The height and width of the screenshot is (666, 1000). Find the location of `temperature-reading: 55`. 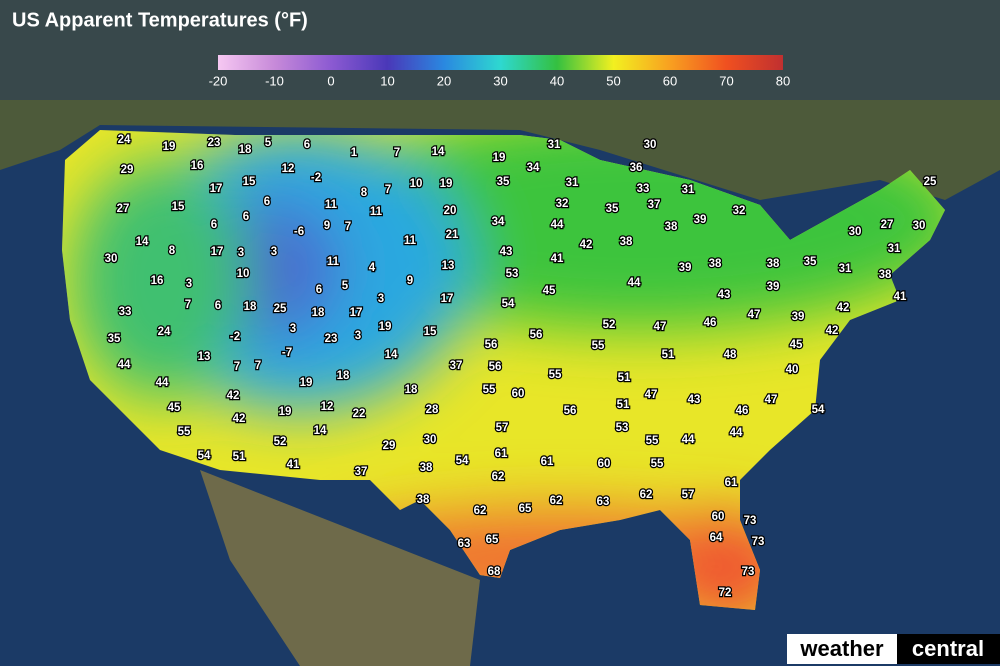

temperature-reading: 55 is located at coordinates (657, 464).